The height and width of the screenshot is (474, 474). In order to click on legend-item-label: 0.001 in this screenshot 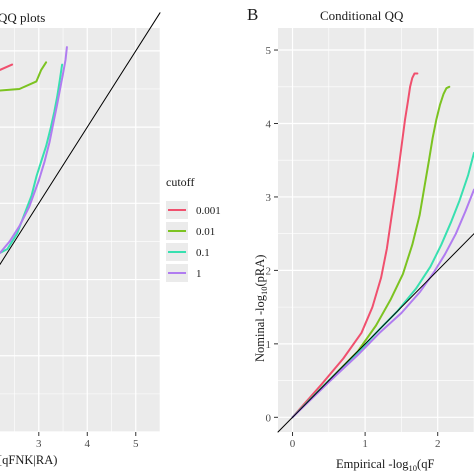, I will do `click(208, 211)`.